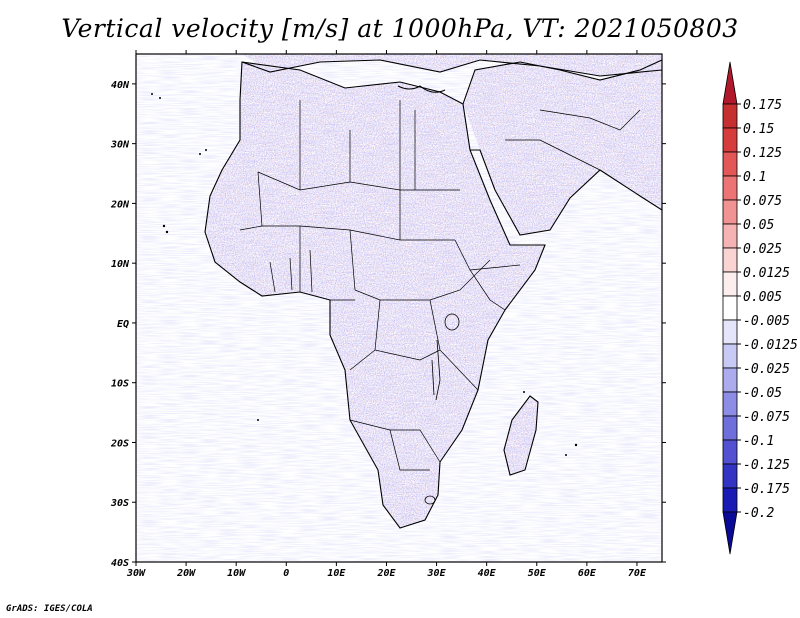 This screenshot has height=618, width=800. I want to click on colorbar-arrow-top, so click(730, 83).